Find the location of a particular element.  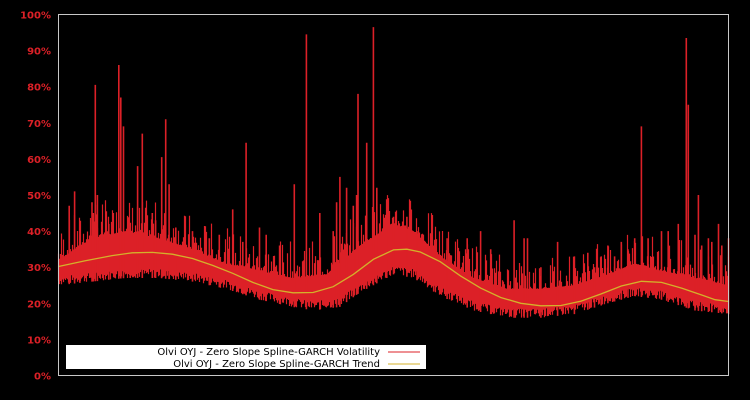

y-tick-label: 100% is located at coordinates (35, 16).